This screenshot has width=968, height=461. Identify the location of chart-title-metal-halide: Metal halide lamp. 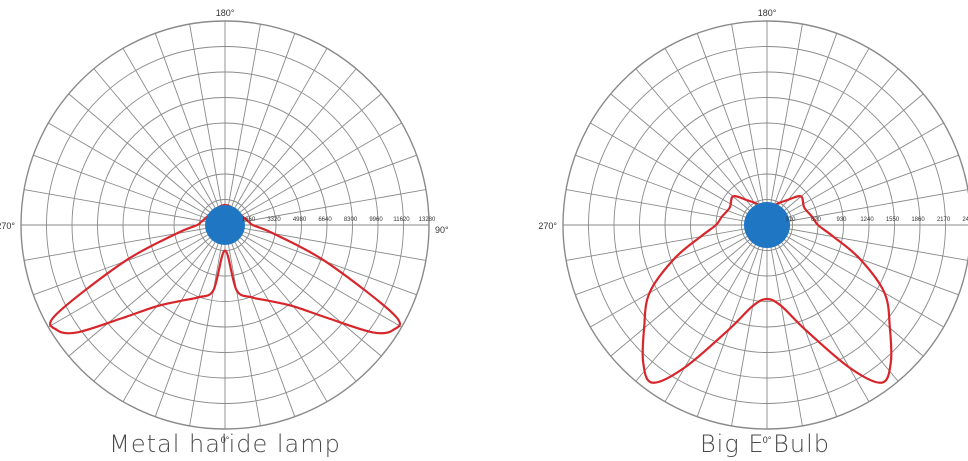
(225, 444).